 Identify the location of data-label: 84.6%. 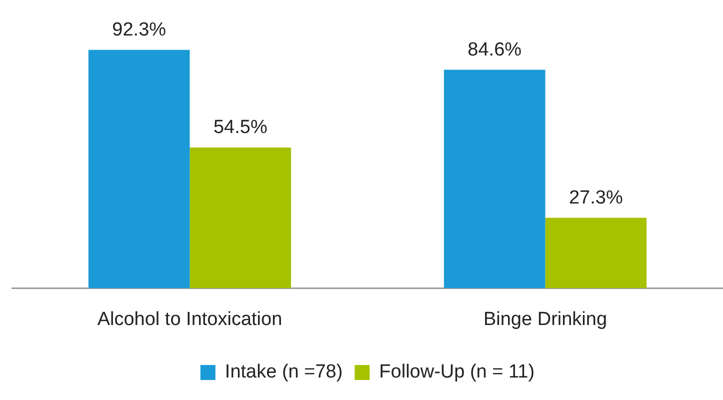
(495, 49).